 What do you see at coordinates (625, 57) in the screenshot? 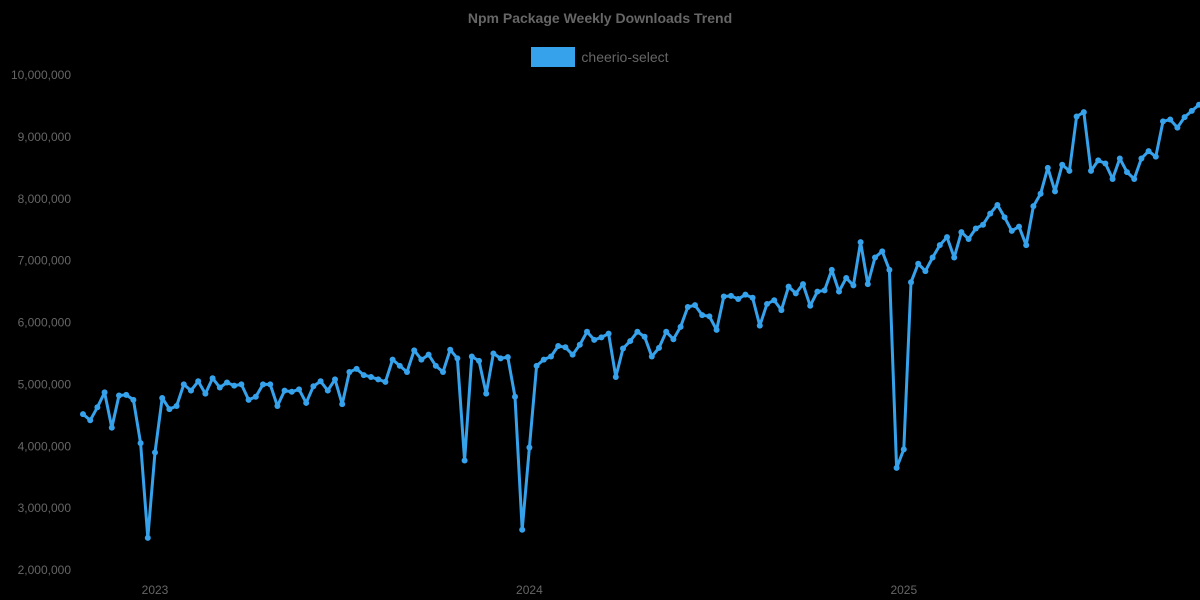
I see `legend-label: cheerio-select` at bounding box center [625, 57].